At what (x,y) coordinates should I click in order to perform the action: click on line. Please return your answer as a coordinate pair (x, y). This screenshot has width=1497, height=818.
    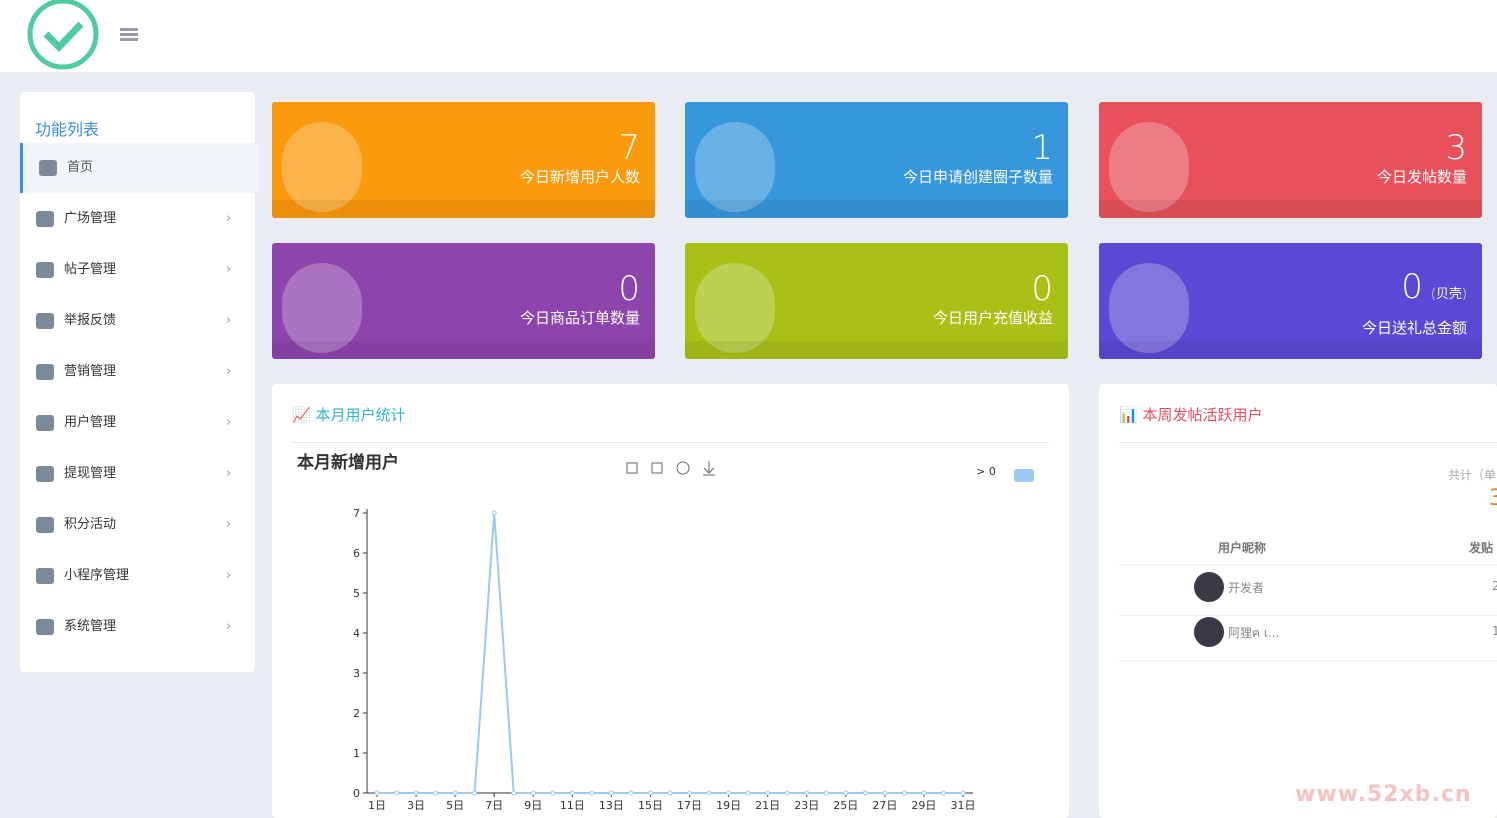
    Looking at the image, I should click on (670, 653).